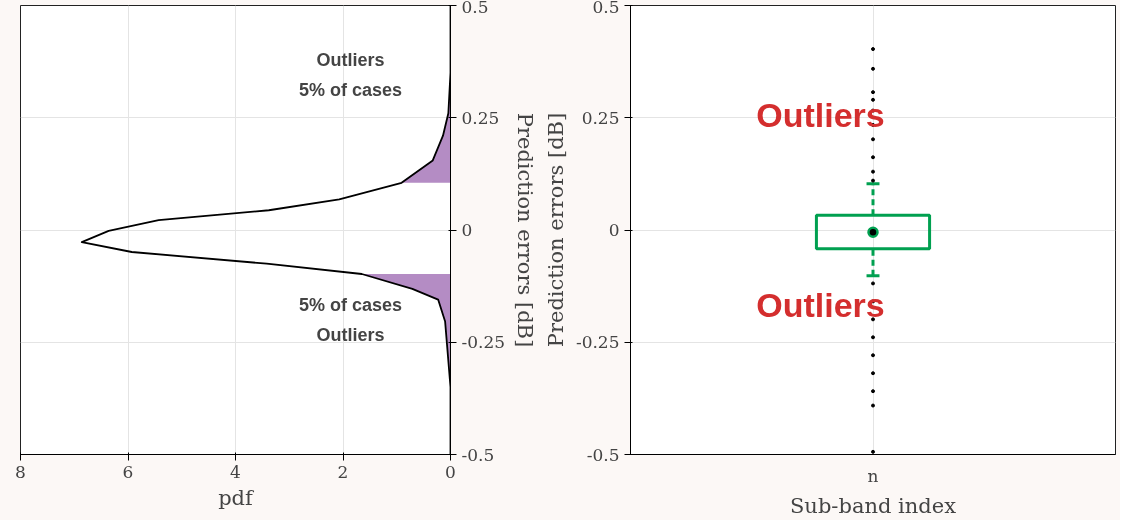  Describe the element at coordinates (450, 471) in the screenshot. I see `x-tick-label: 0` at that location.